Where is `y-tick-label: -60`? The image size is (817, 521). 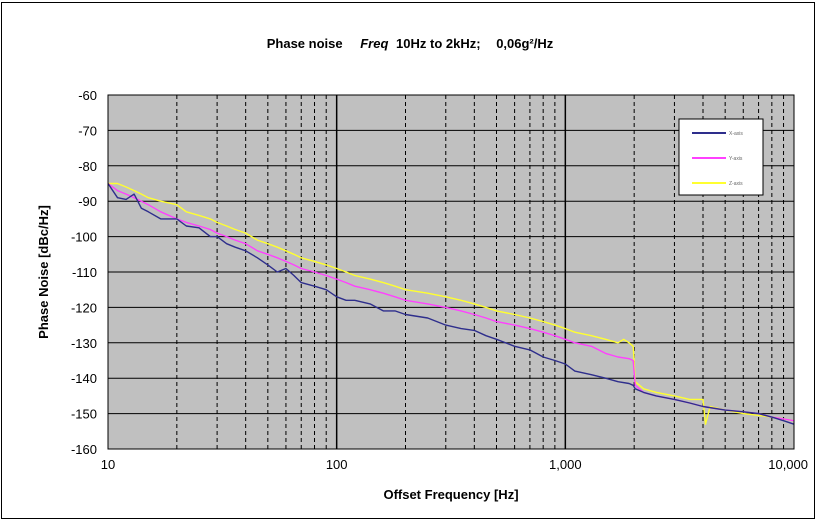
y-tick-label: -60 is located at coordinates (87, 95).